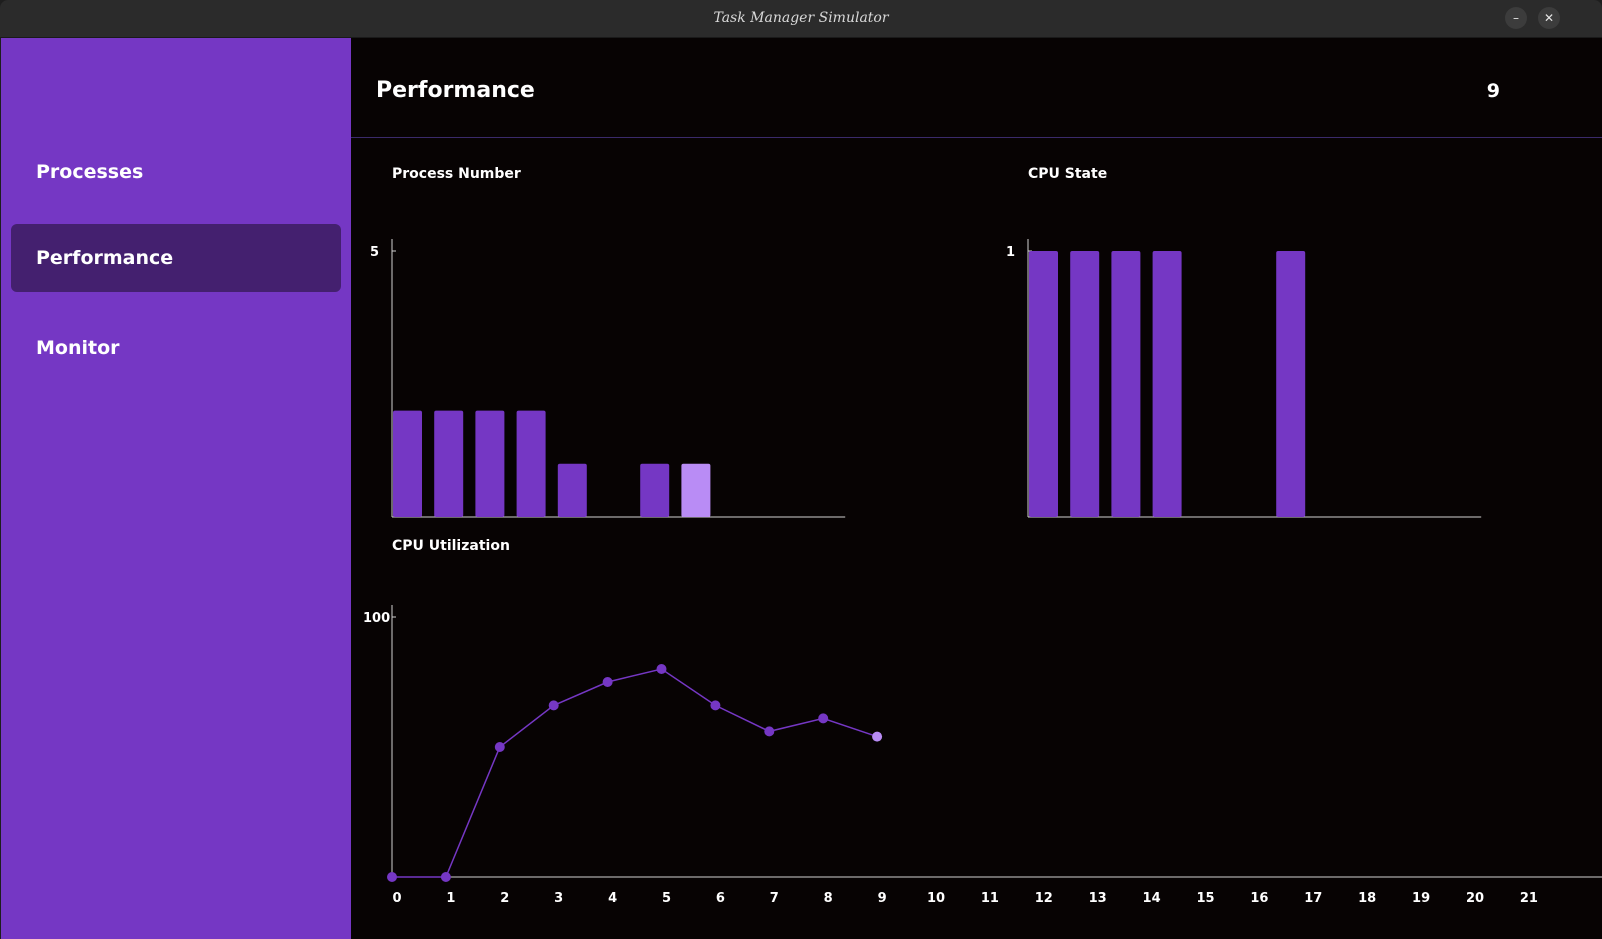  Describe the element at coordinates (376, 618) in the screenshot. I see `y-tick-label: 100` at that location.